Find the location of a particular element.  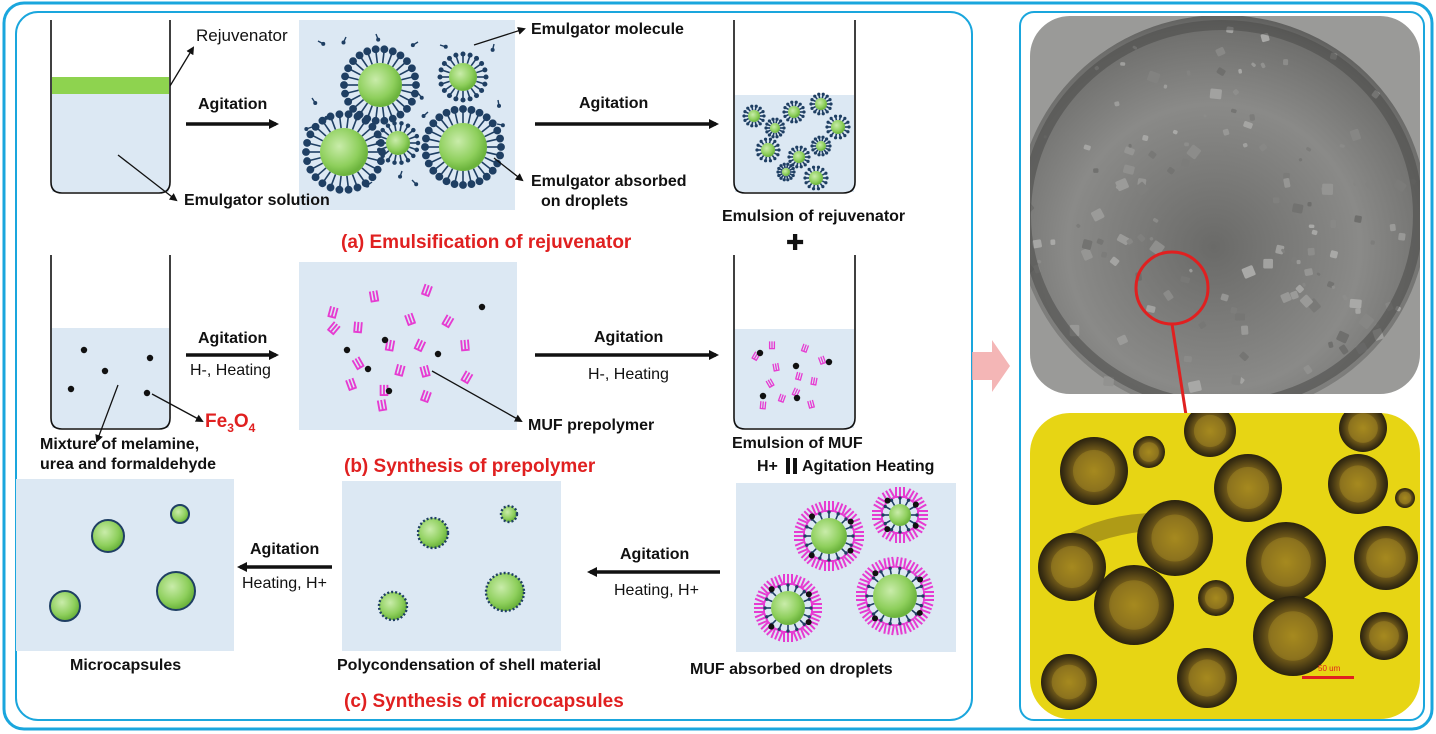

label-emulgator-molecule: Emulgator molecule is located at coordinates (607, 29).